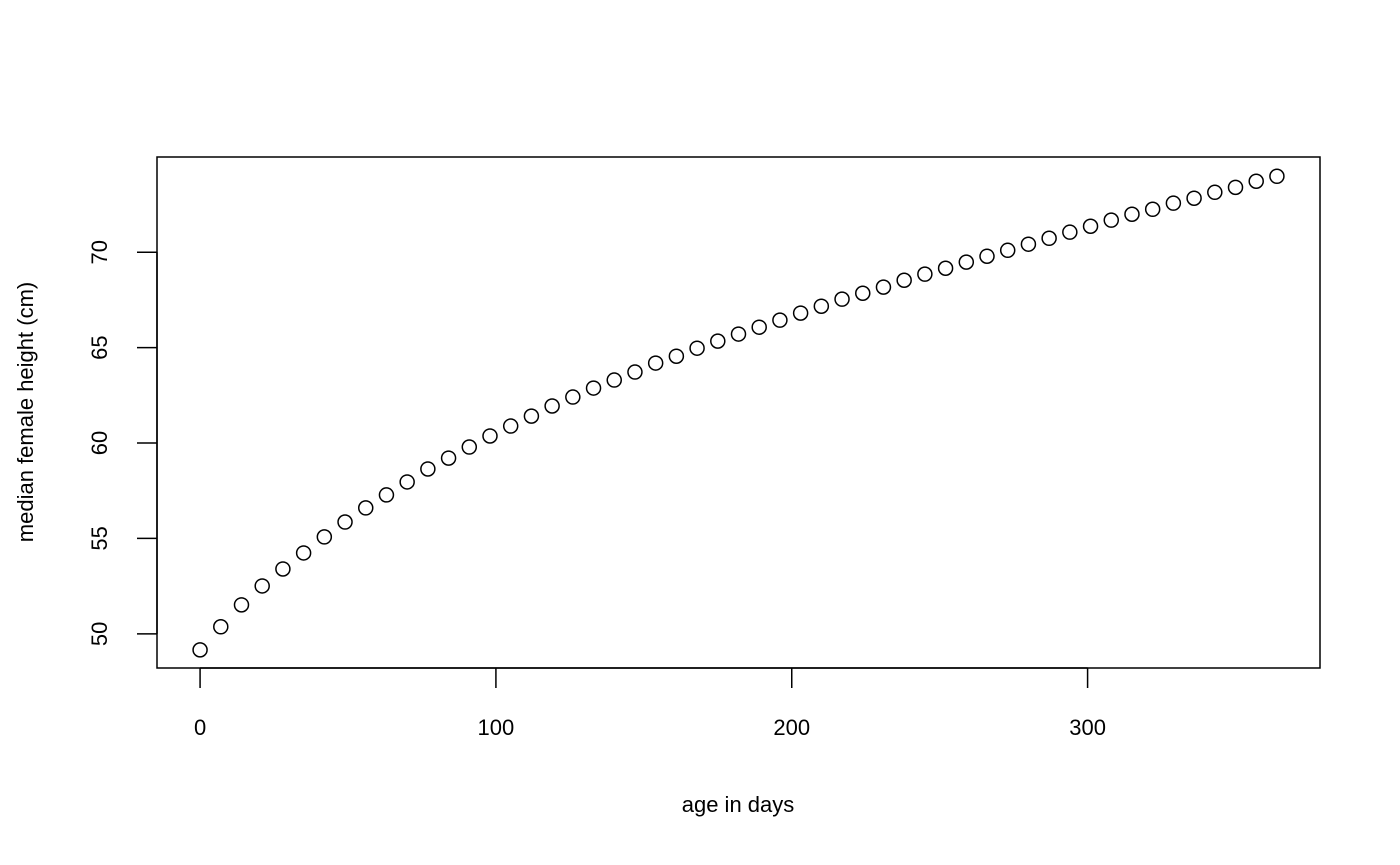  What do you see at coordinates (99, 443) in the screenshot?
I see `y-tick-label: 60` at bounding box center [99, 443].